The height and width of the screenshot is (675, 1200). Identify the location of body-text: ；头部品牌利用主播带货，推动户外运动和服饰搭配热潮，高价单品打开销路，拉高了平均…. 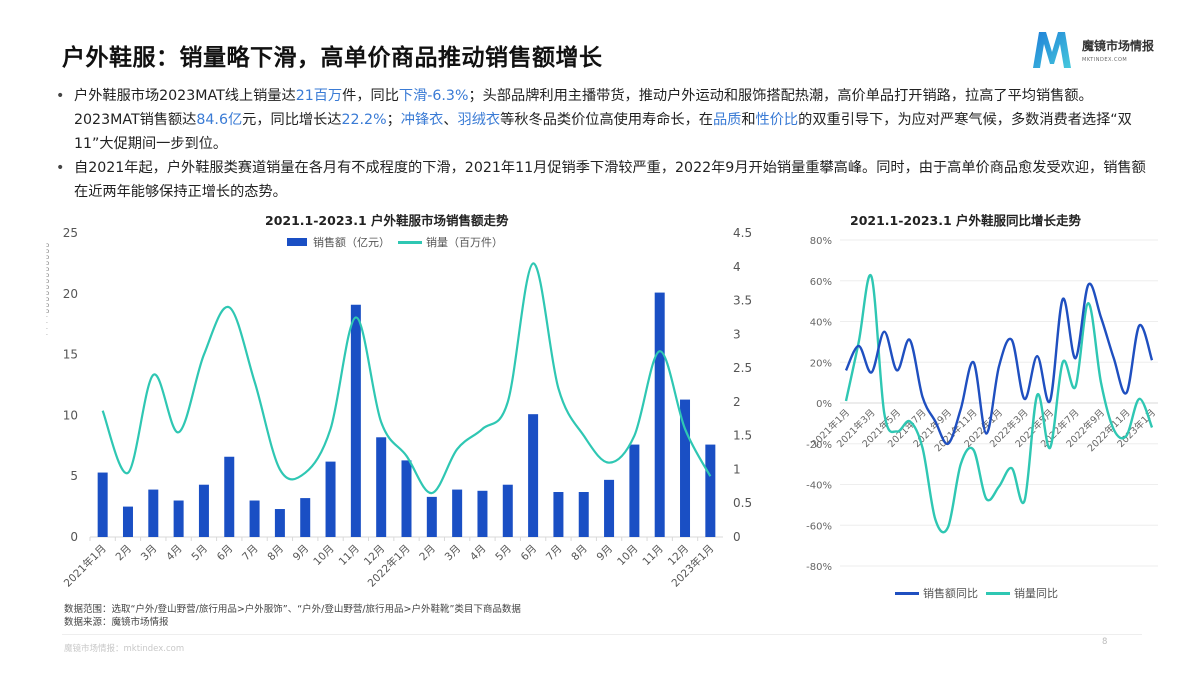
(583, 108).